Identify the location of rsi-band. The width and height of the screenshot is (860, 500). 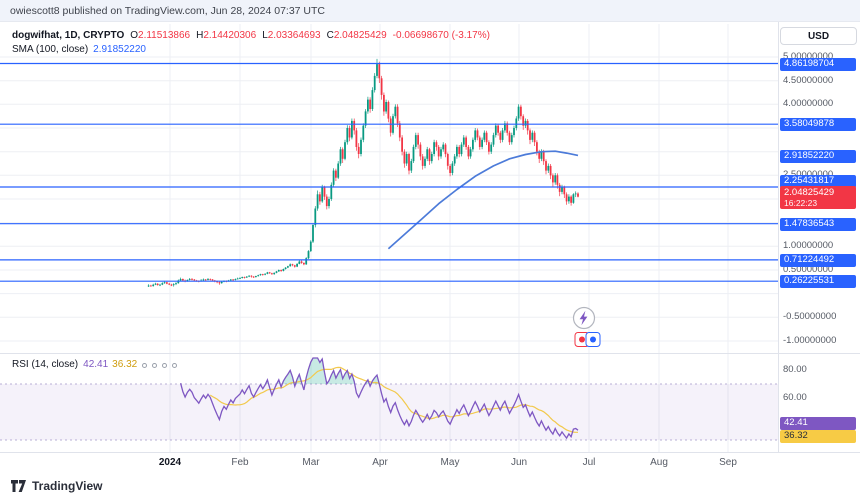
(389, 412).